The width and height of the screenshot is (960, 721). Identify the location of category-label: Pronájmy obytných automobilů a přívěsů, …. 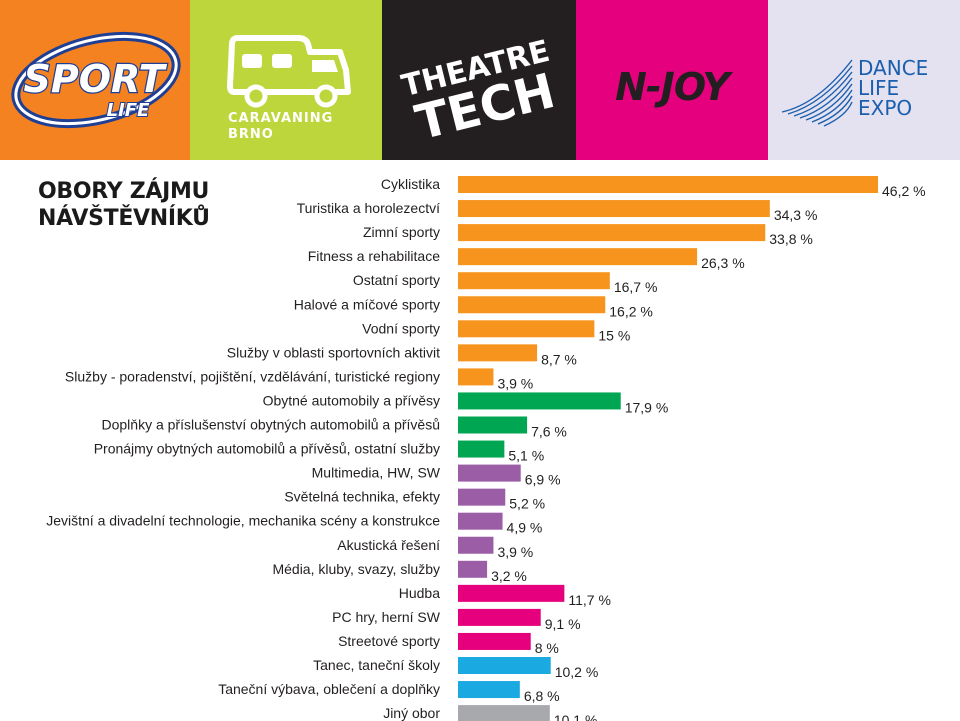
(267, 449).